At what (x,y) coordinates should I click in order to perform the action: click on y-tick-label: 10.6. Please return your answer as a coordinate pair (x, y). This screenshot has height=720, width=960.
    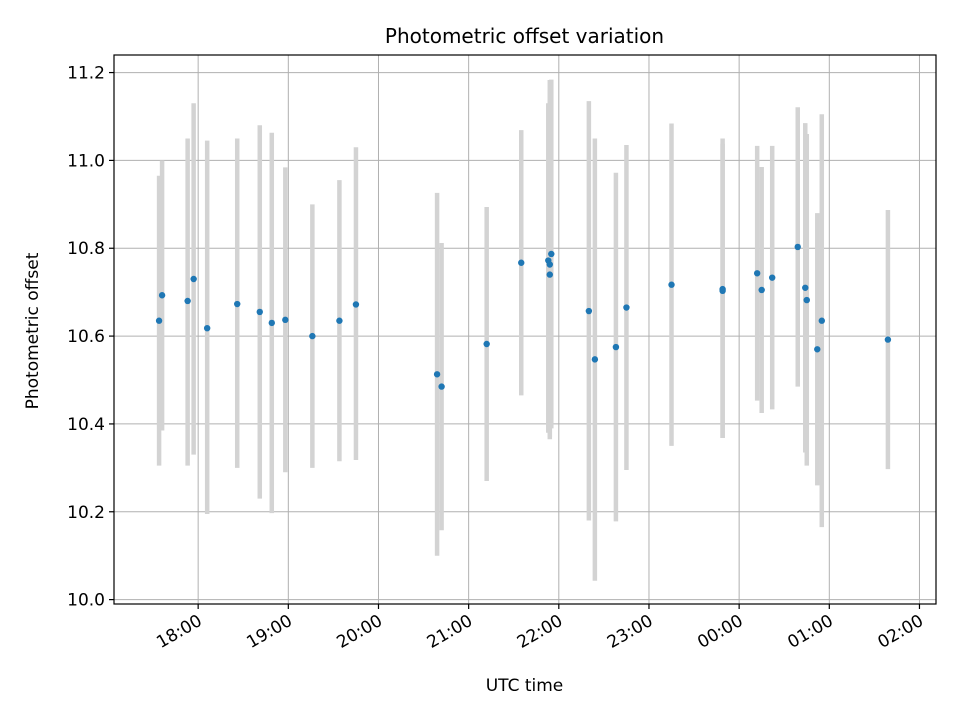
    Looking at the image, I should click on (86, 337).